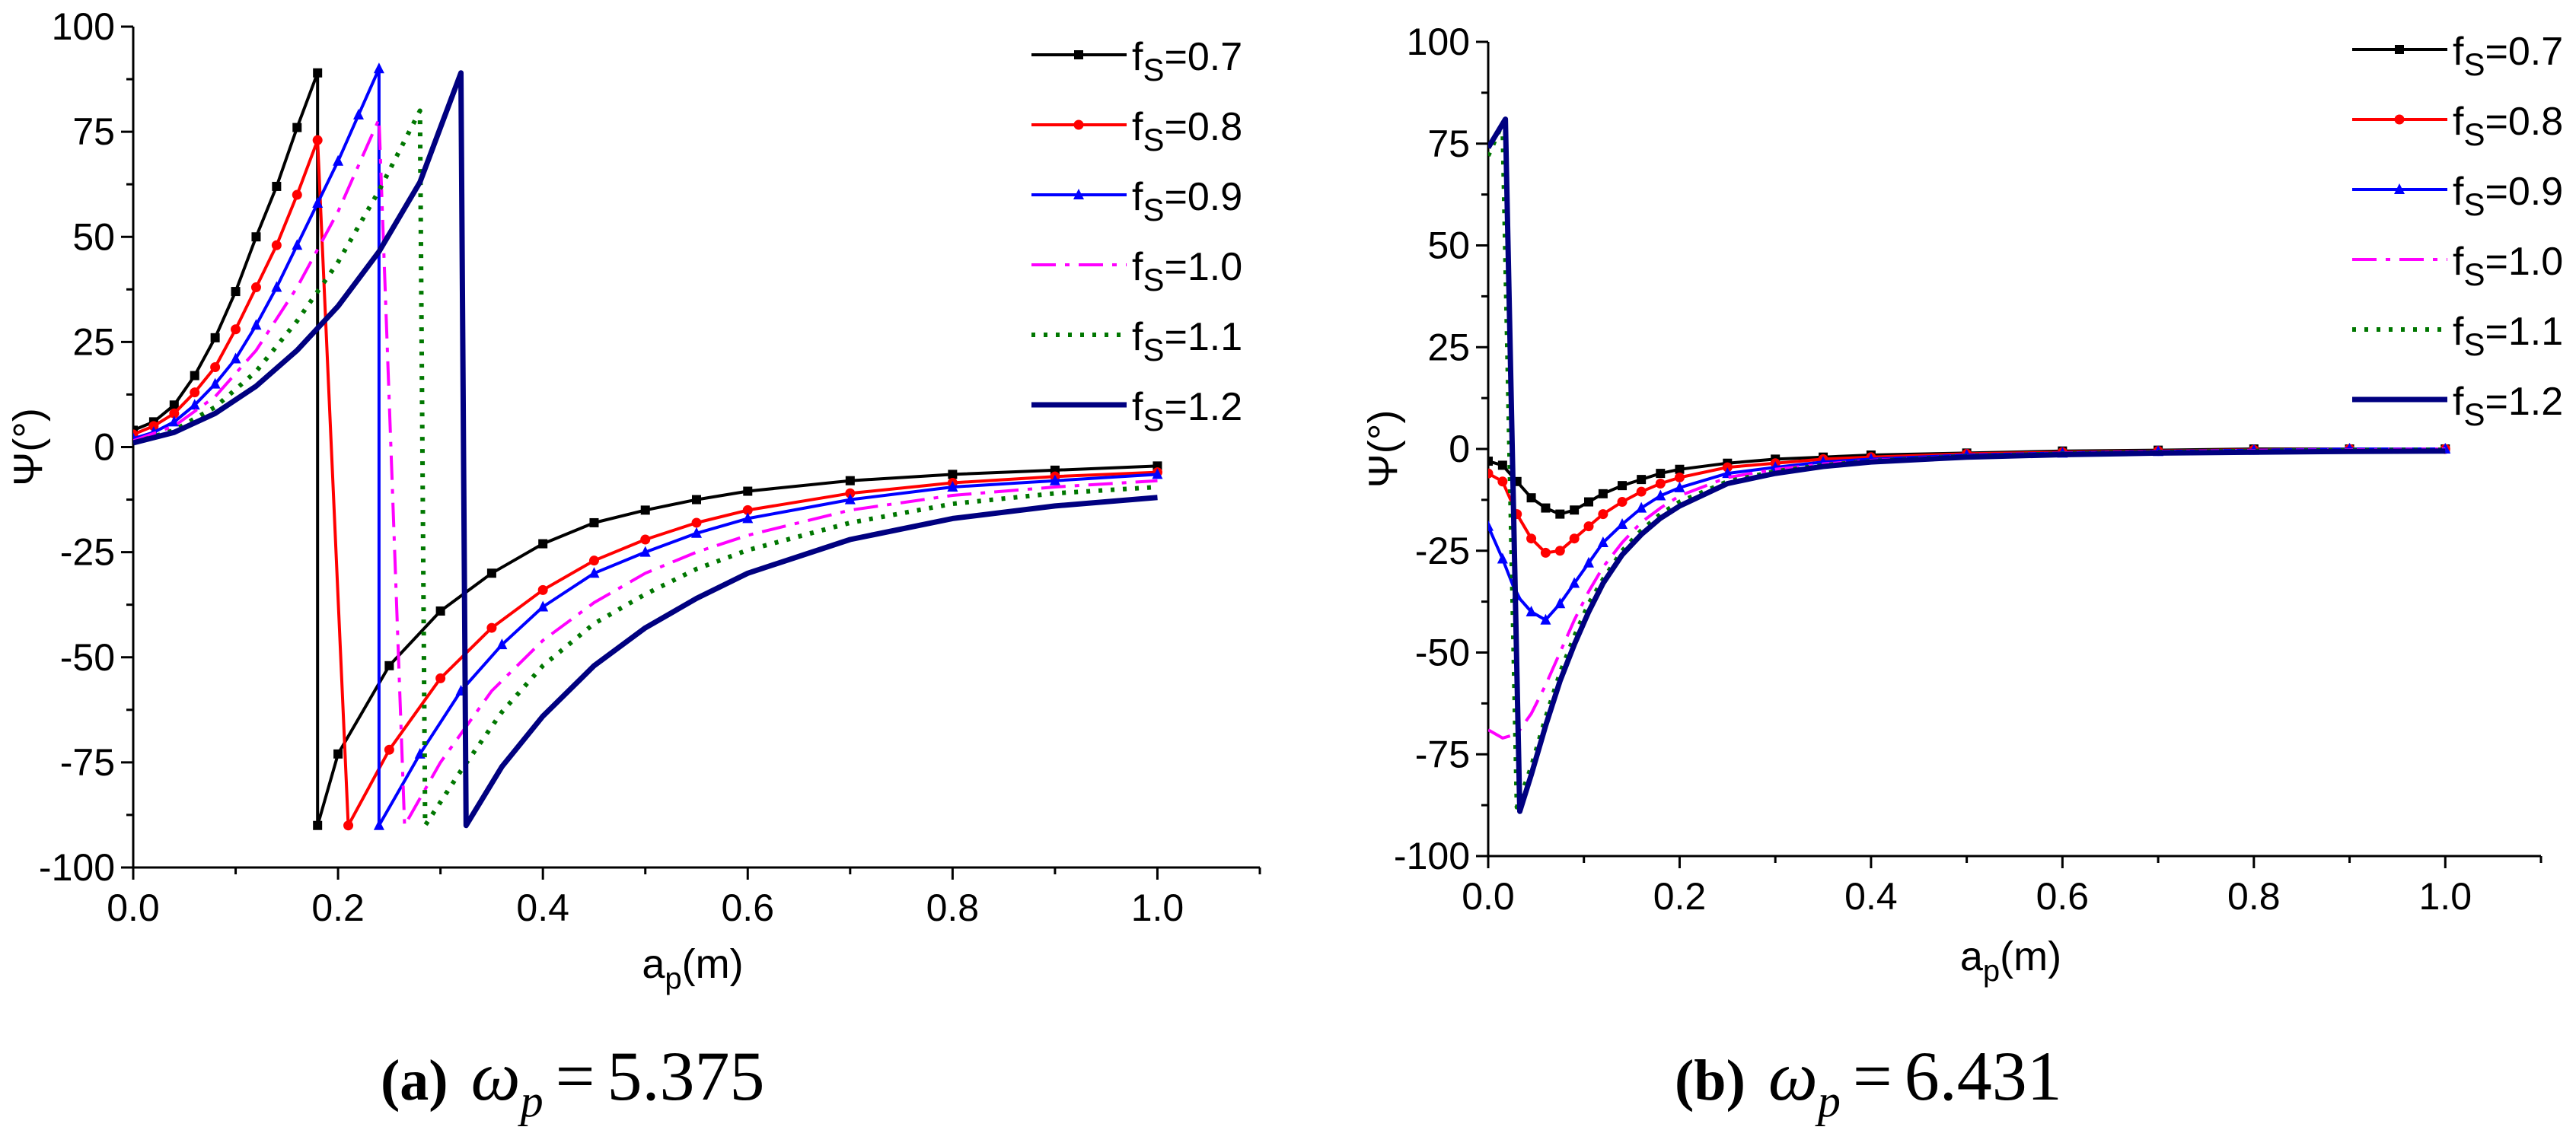 The width and height of the screenshot is (2576, 1146). What do you see at coordinates (94, 131) in the screenshot?
I see `y-tick-label: 75` at bounding box center [94, 131].